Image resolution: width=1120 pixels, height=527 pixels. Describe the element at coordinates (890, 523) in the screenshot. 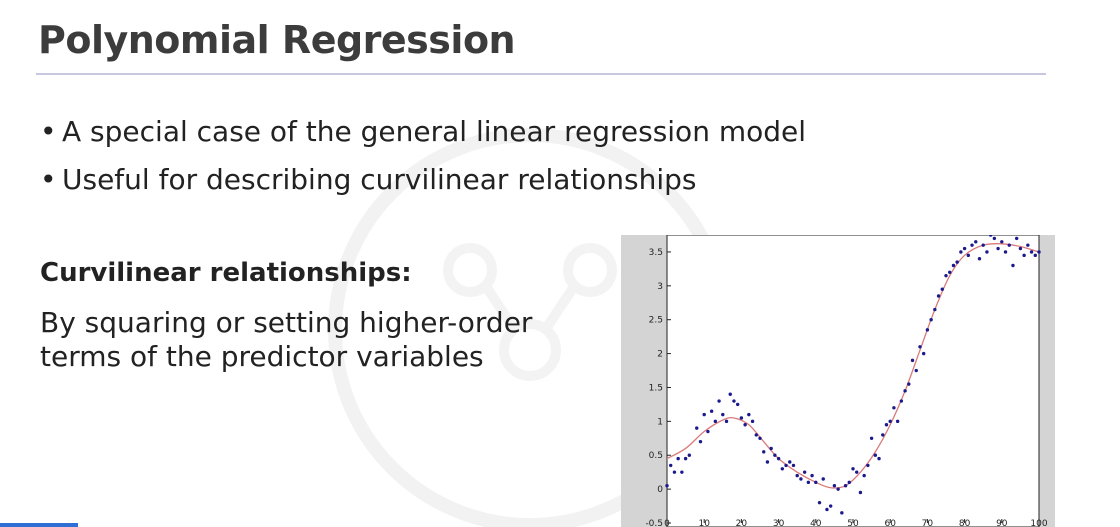

I see `x-tick-label: 60` at that location.